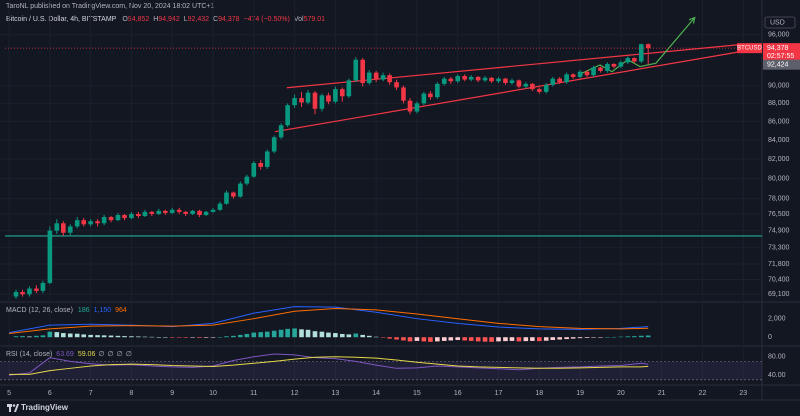 Image resolution: width=800 pixels, height=416 pixels. What do you see at coordinates (329, 321) in the screenshot?
I see `macd-line` at bounding box center [329, 321].